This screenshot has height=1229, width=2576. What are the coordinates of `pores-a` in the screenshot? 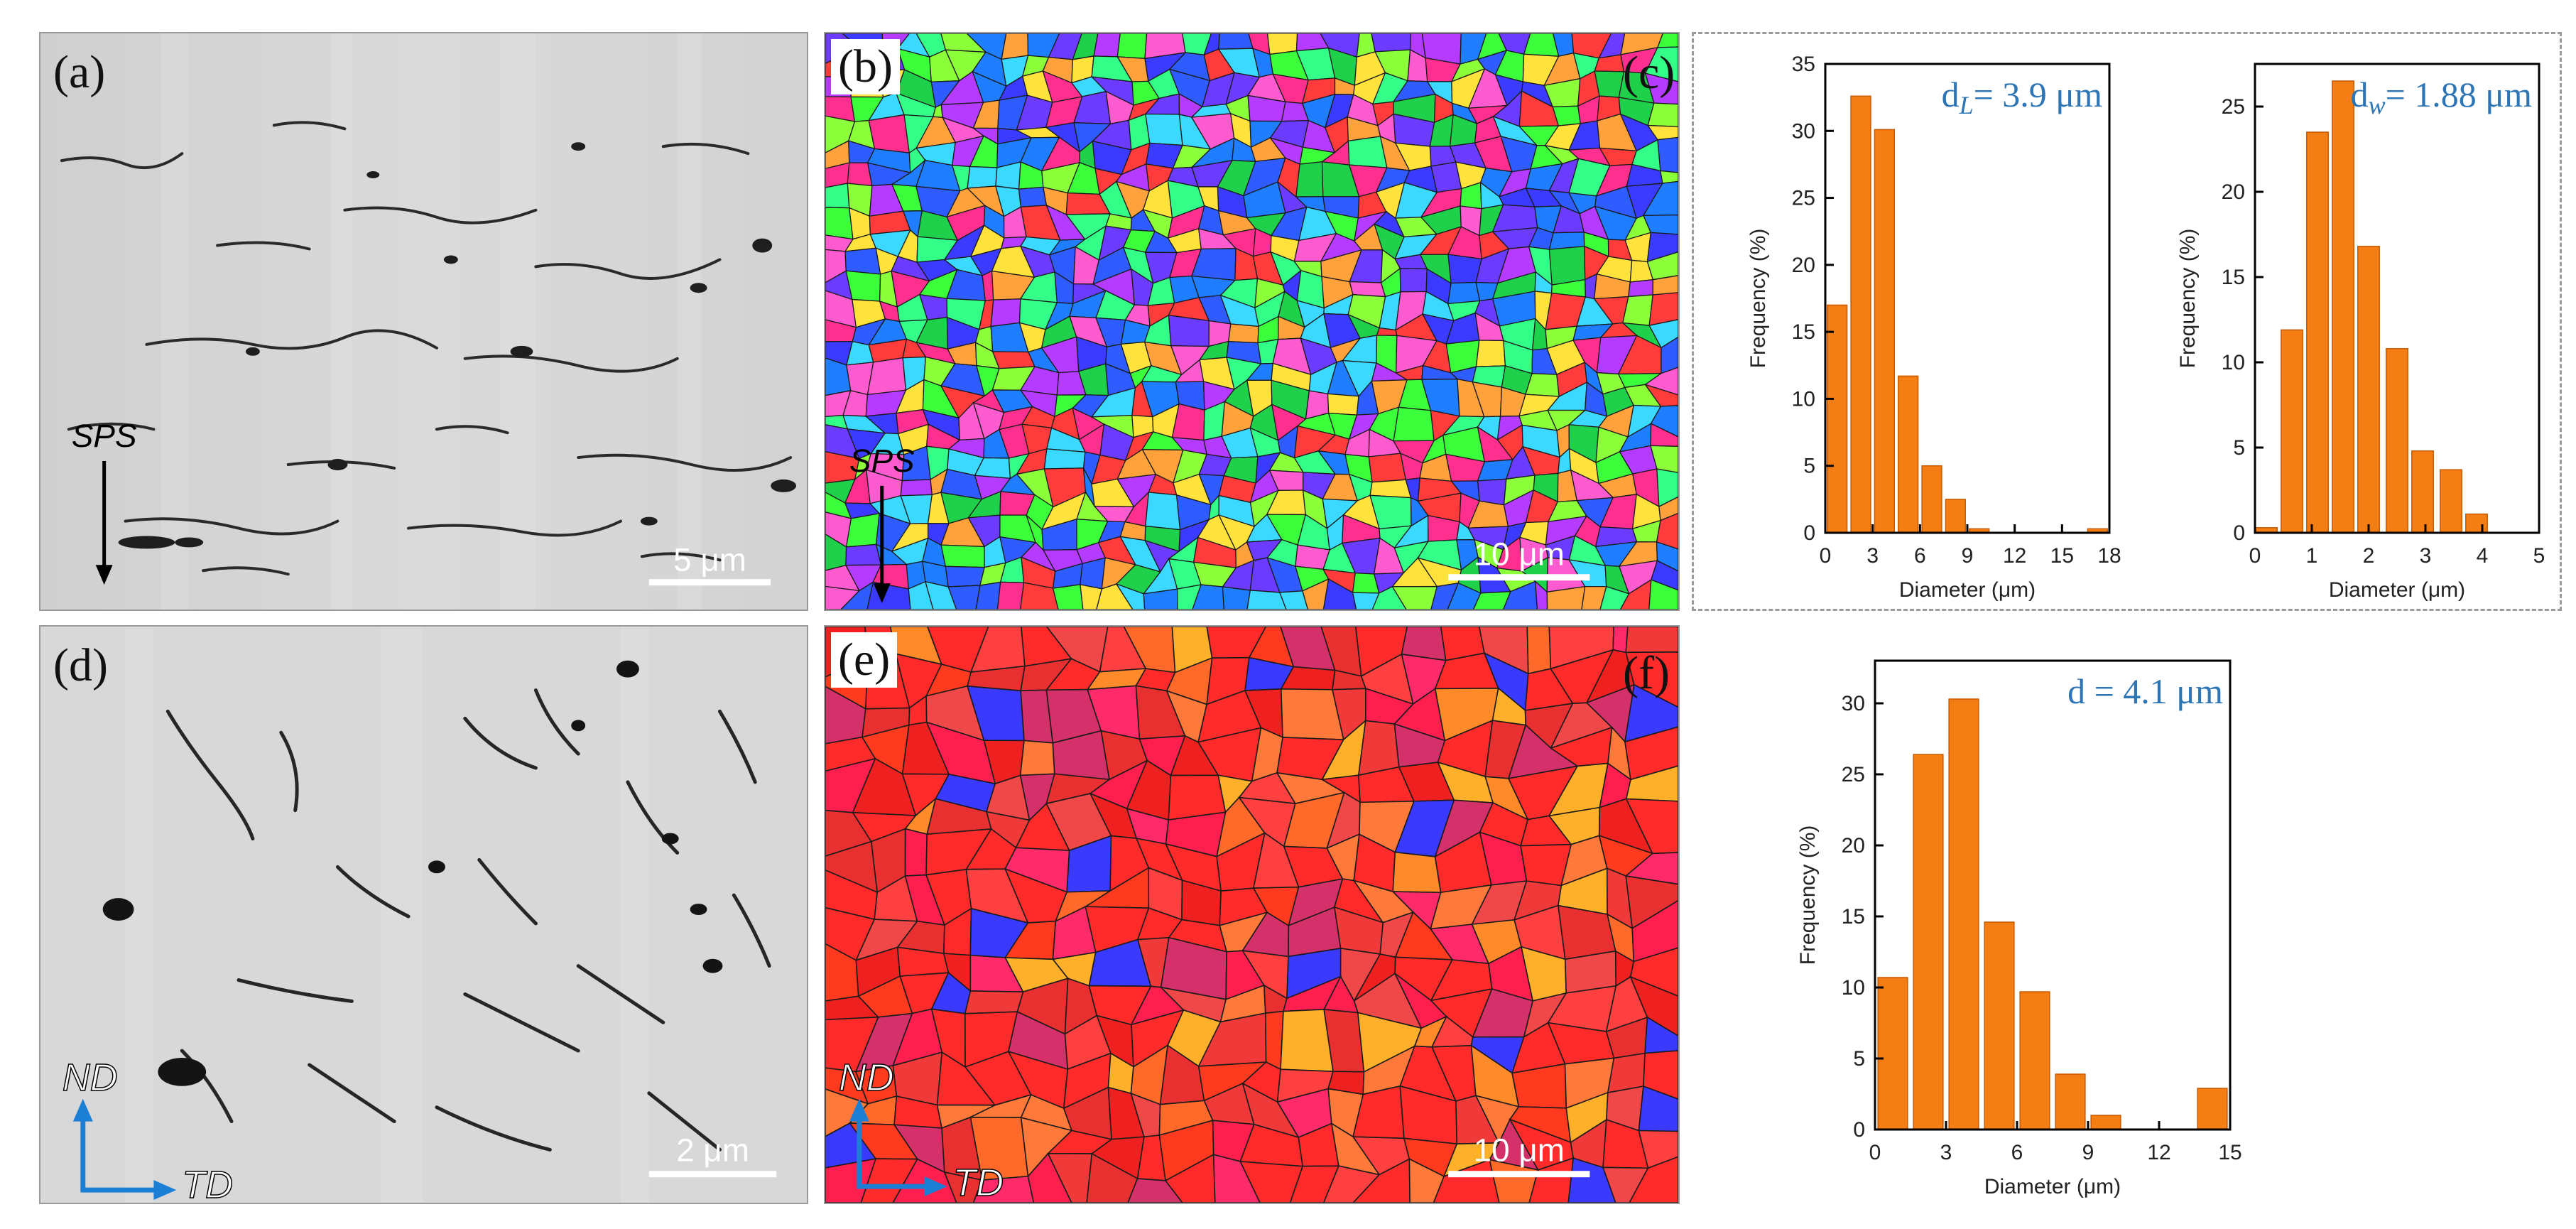 It's located at (457, 345).